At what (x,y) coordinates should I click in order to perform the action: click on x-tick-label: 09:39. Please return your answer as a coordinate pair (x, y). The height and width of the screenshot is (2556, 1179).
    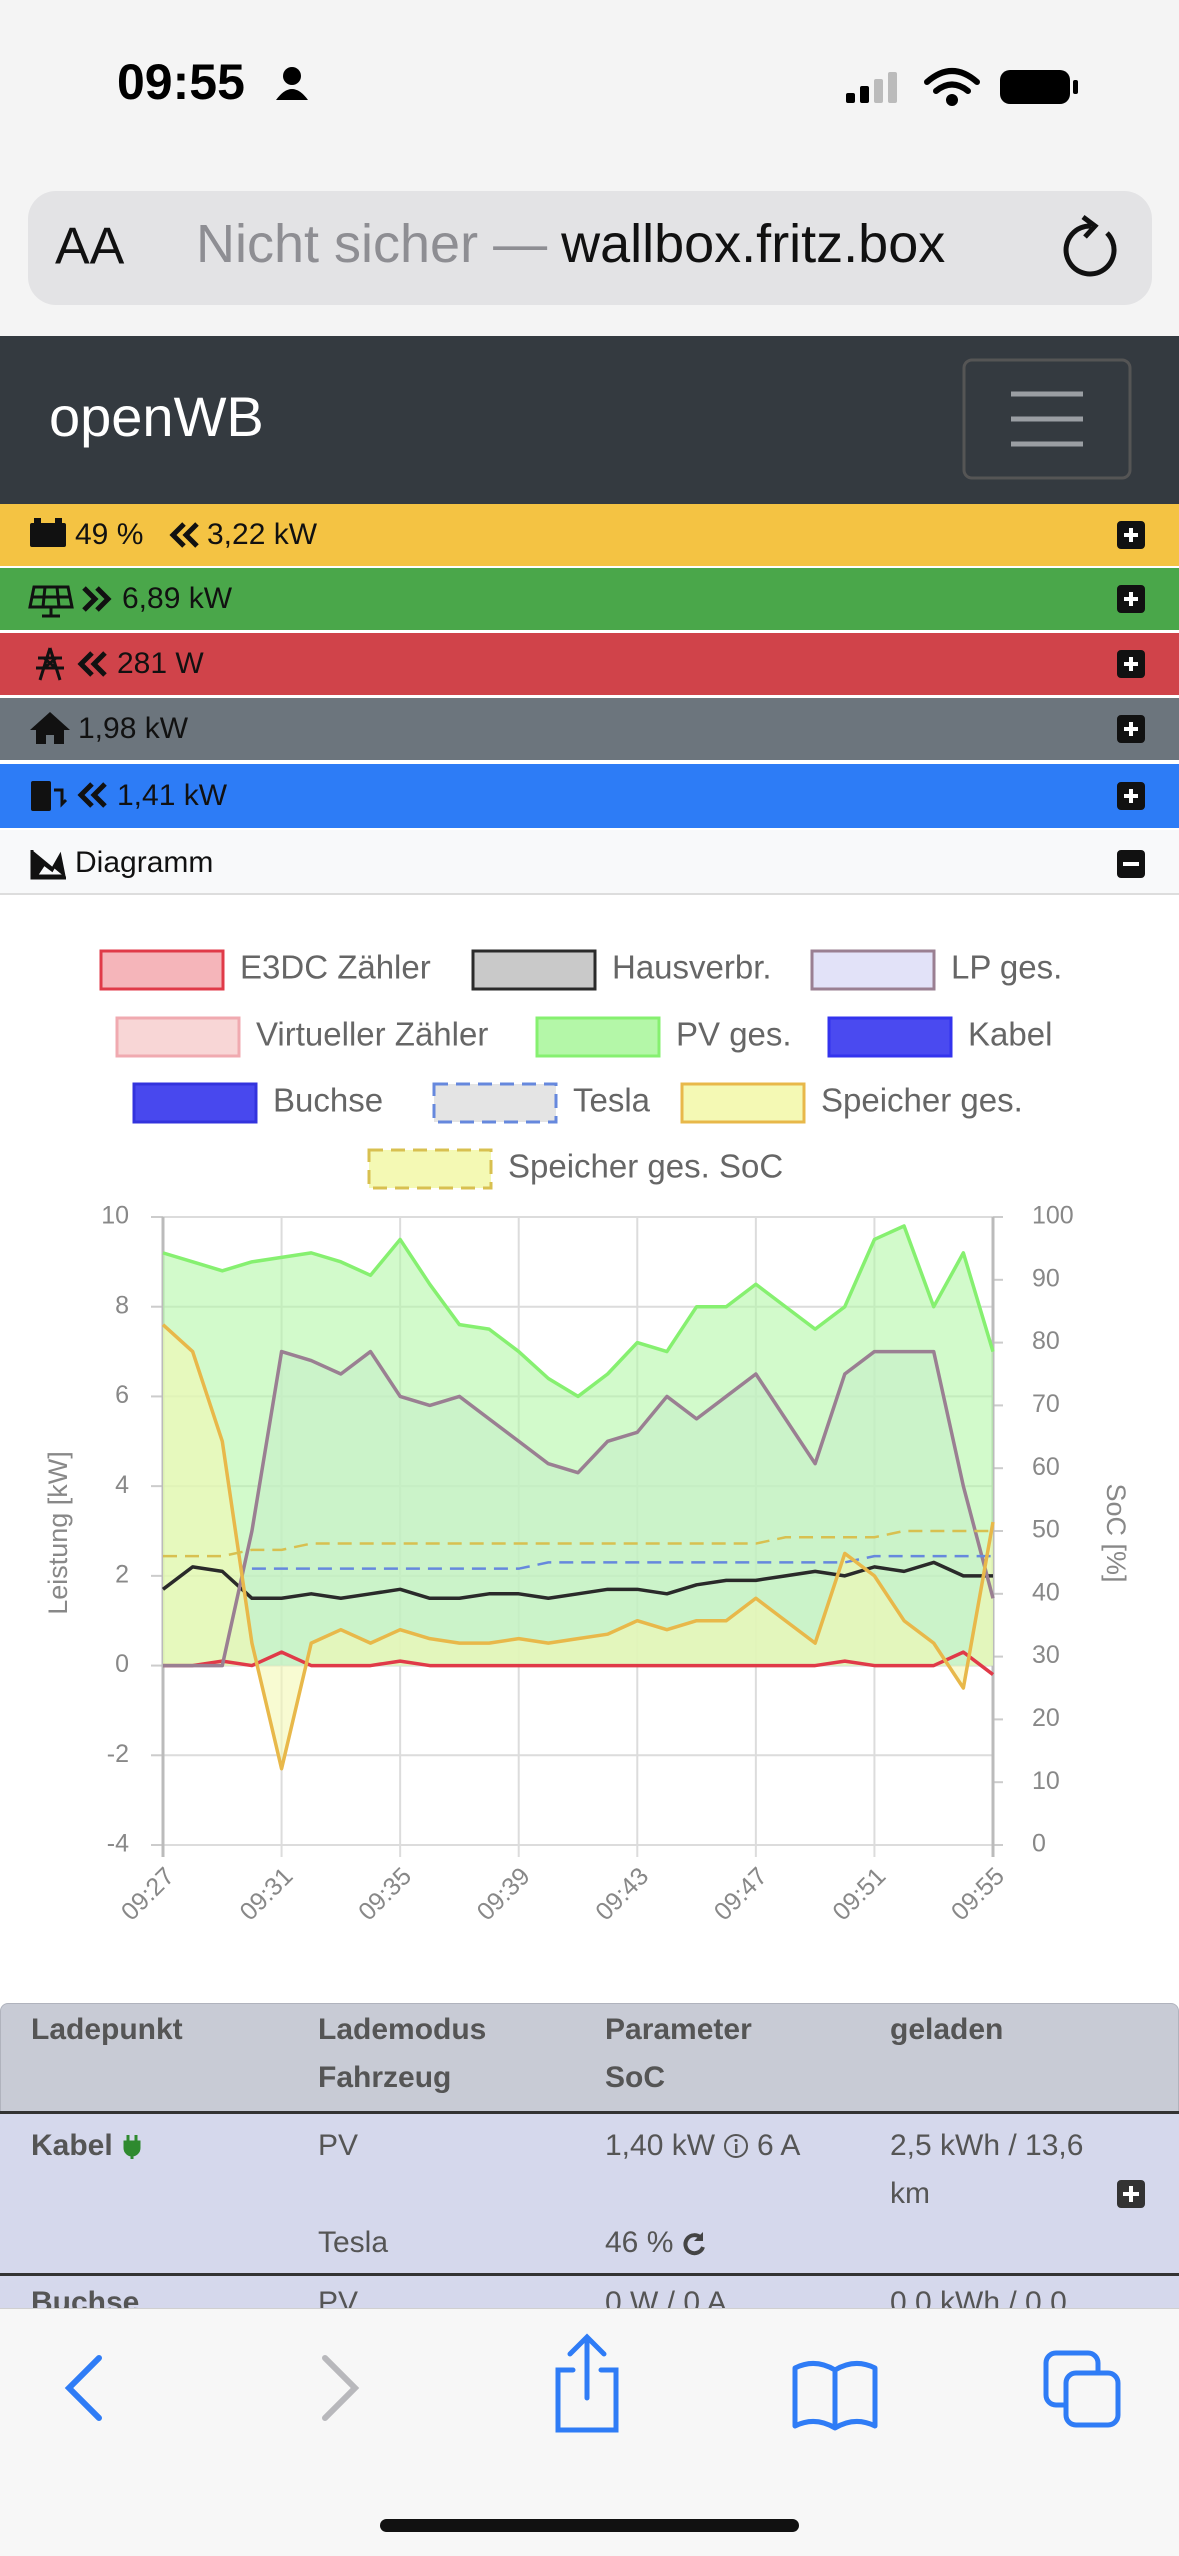
    Looking at the image, I should click on (504, 1894).